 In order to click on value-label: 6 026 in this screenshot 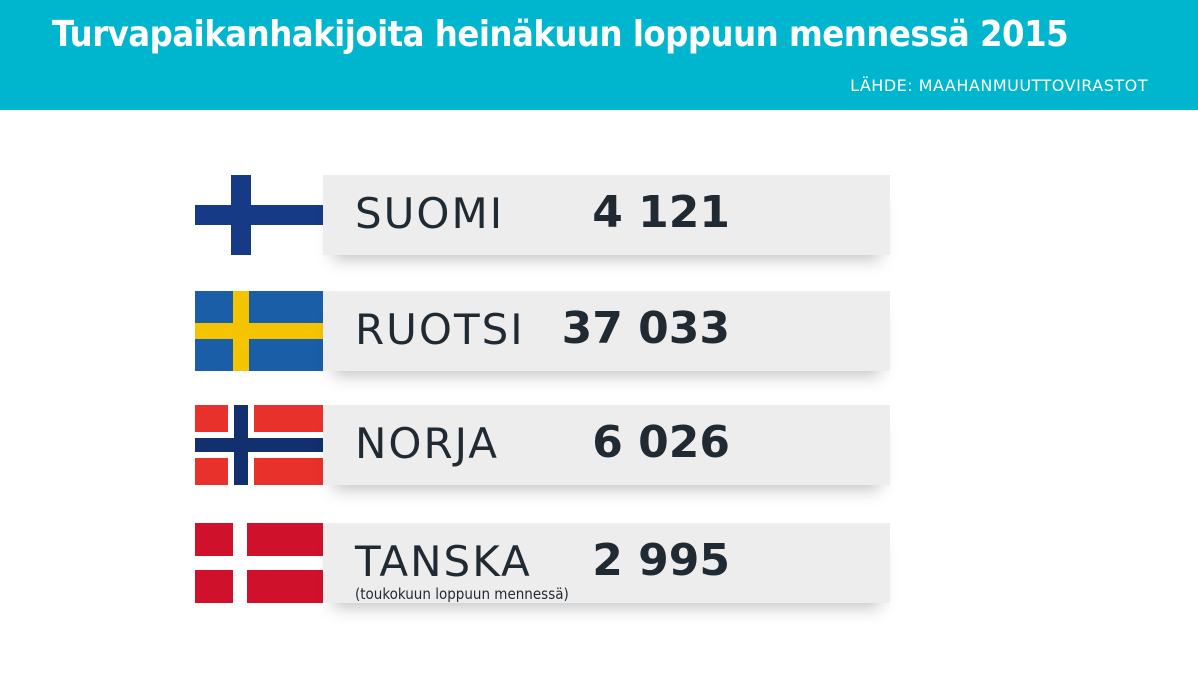, I will do `click(661, 442)`.